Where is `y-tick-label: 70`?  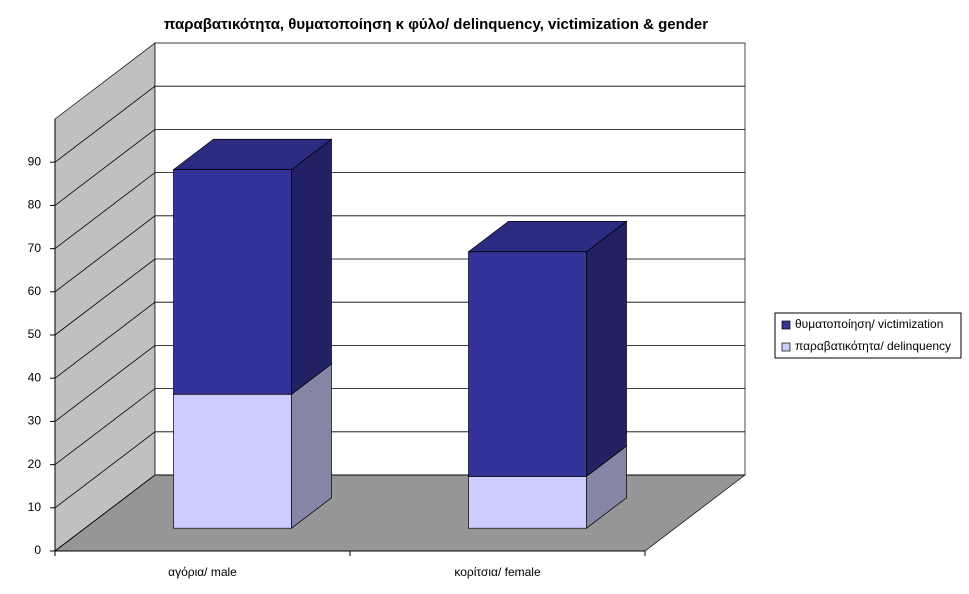 y-tick-label: 70 is located at coordinates (35, 248).